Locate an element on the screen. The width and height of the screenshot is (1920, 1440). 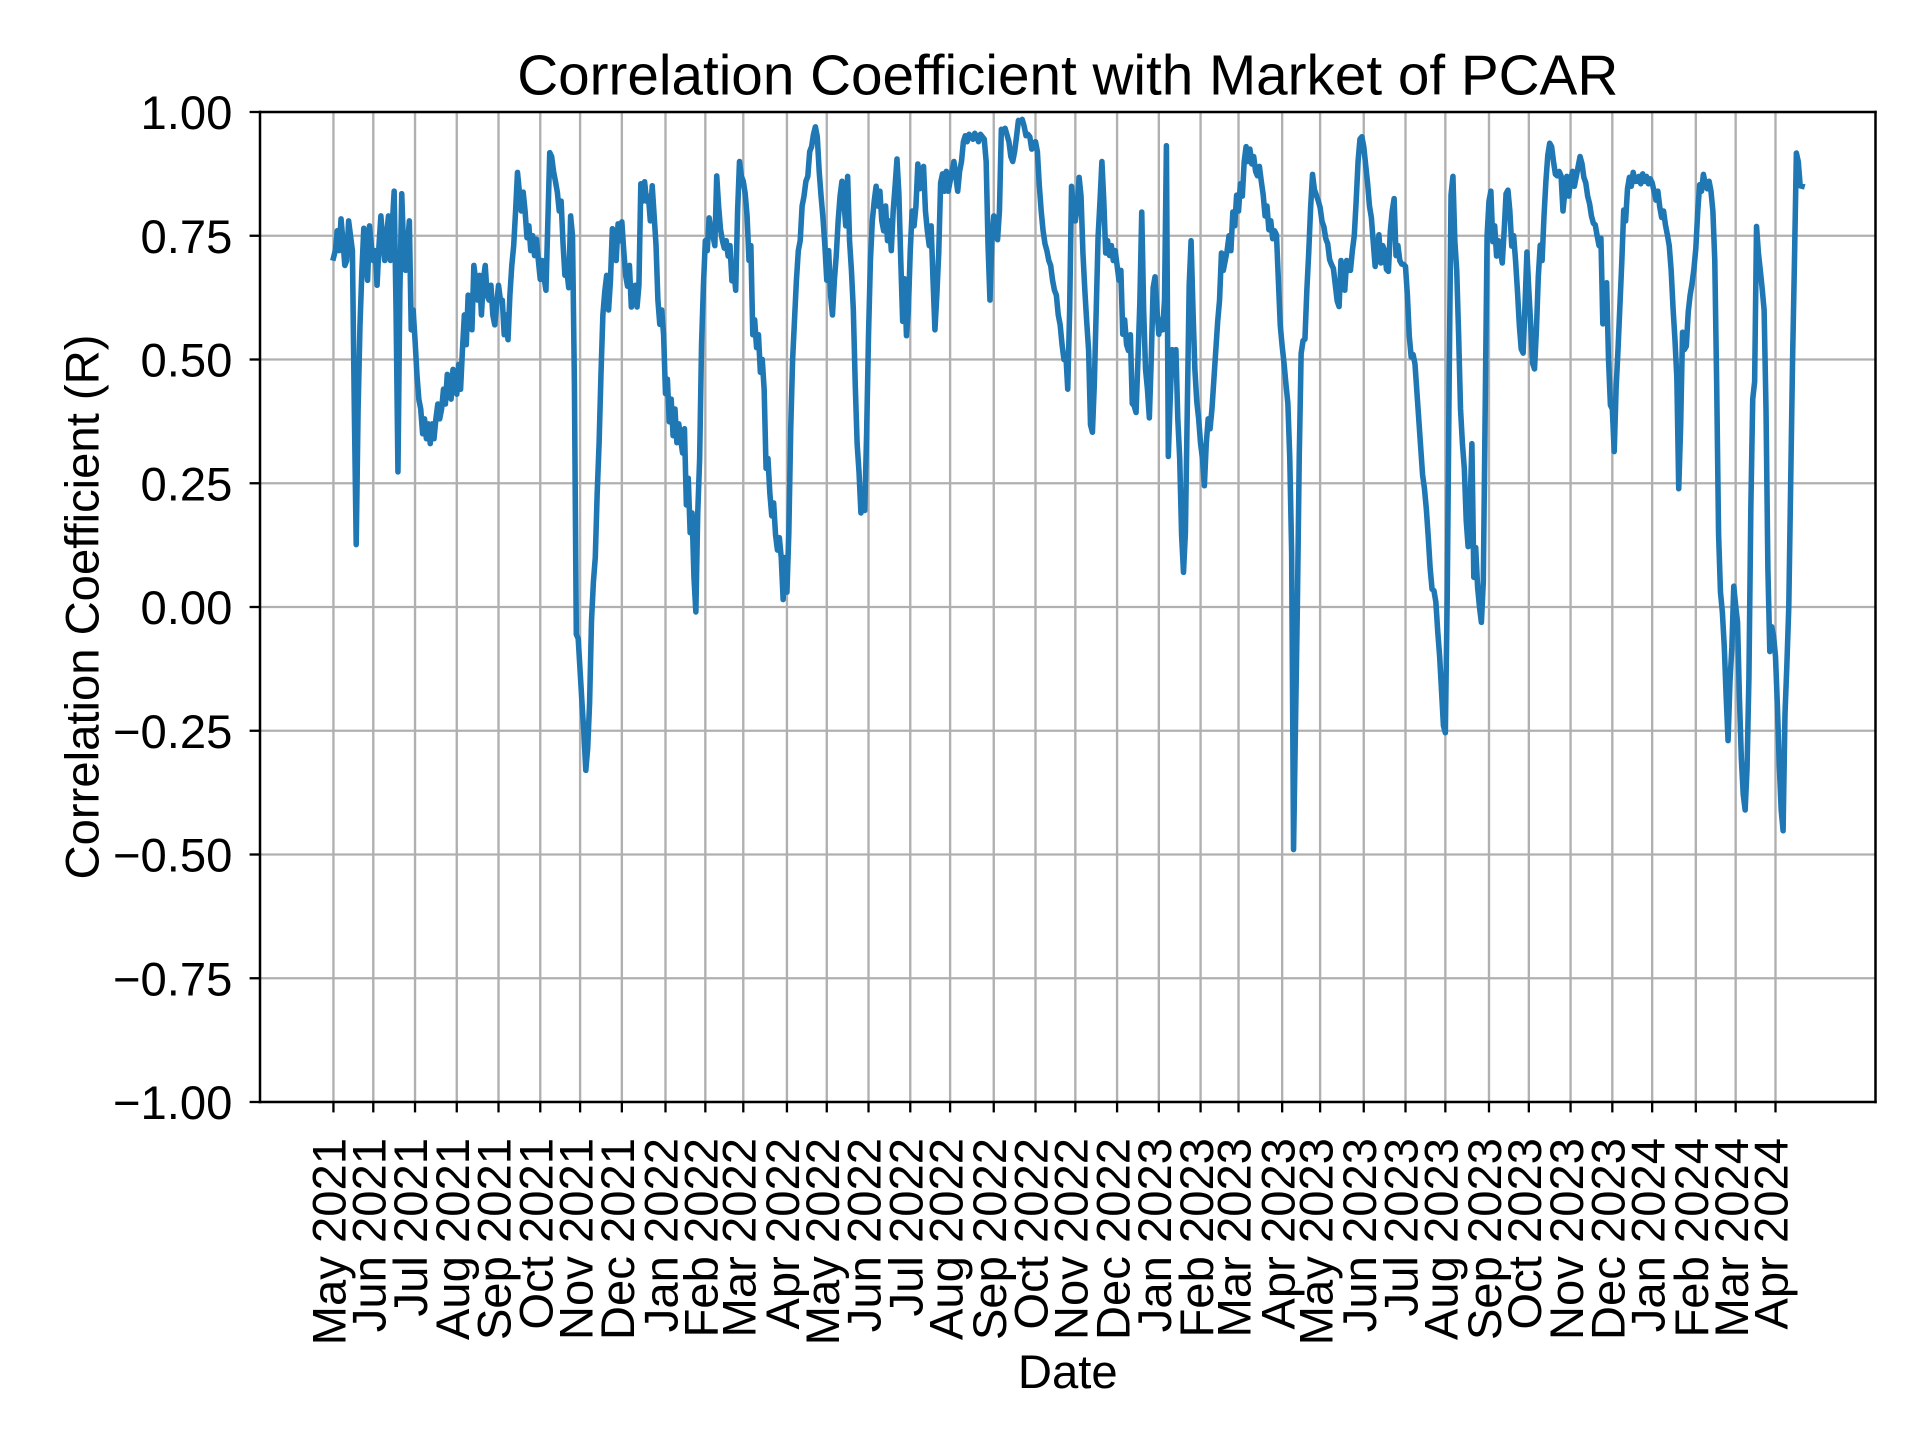
svg-text: Apr 2023 is located at coordinates (1278, 1234).